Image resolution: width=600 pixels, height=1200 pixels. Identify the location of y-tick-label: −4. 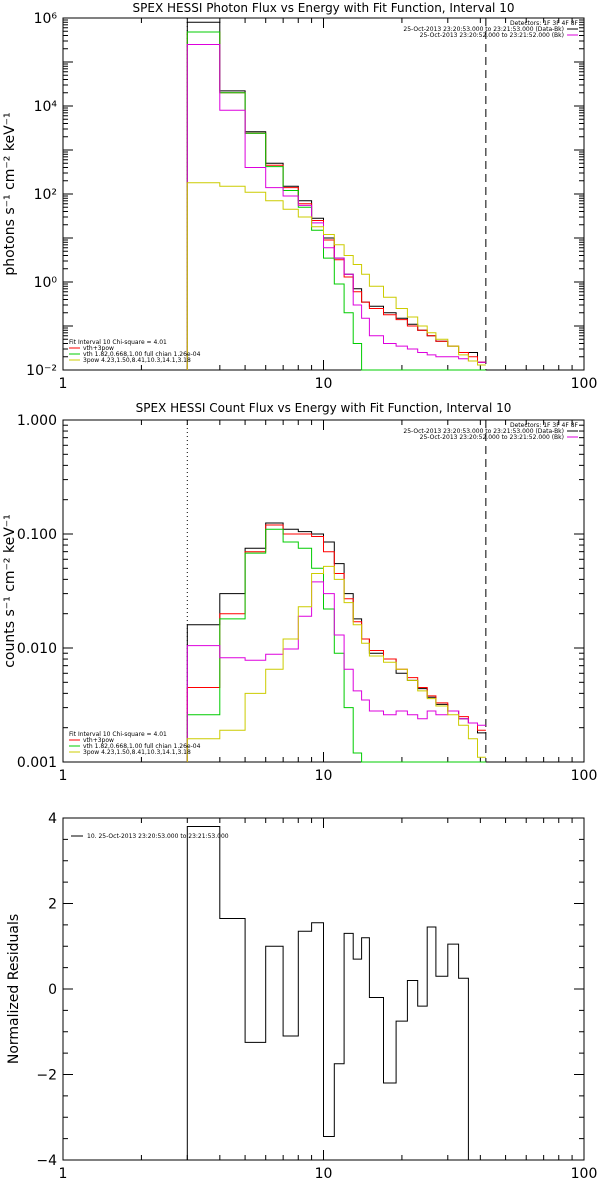
(46, 1161).